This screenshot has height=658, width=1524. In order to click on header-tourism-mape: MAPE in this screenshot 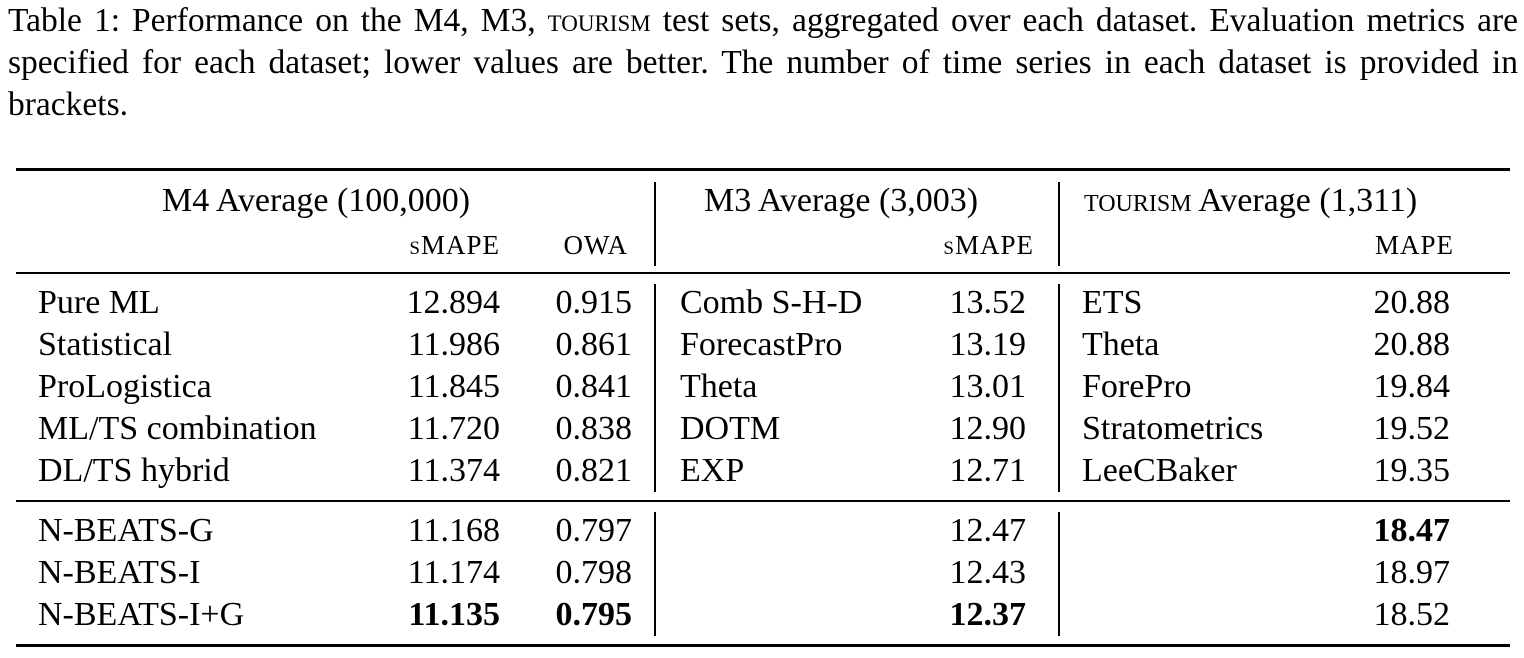, I will do `click(1414, 245)`.